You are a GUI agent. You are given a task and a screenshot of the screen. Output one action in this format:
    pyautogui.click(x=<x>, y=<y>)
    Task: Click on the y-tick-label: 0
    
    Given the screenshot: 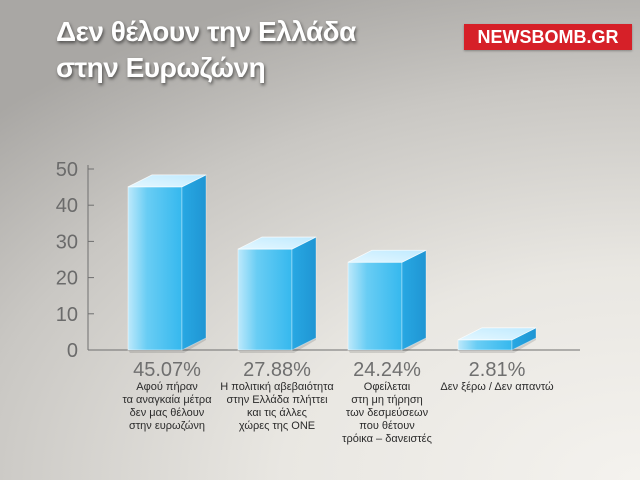 What is the action you would take?
    pyautogui.click(x=72, y=351)
    